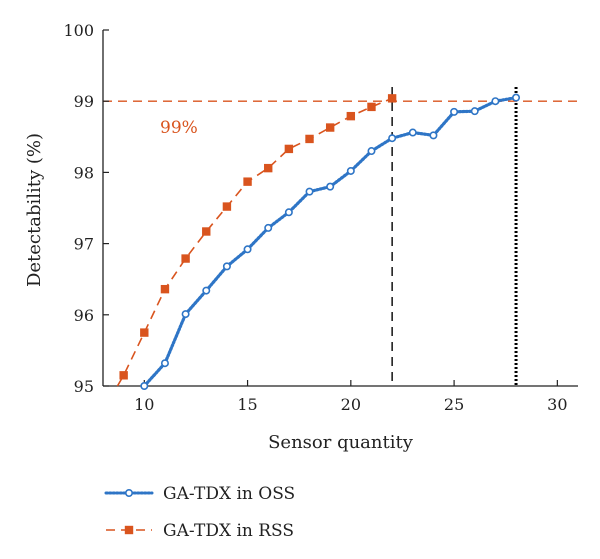 The width and height of the screenshot is (600, 559). What do you see at coordinates (78, 30) in the screenshot?
I see `y-tick-label: 100` at bounding box center [78, 30].